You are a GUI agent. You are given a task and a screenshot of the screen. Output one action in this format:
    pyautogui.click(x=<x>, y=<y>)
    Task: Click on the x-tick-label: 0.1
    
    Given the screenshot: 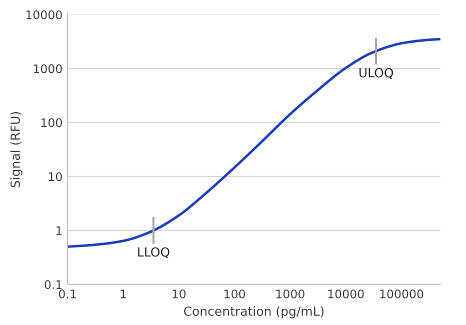 What is the action you would take?
    pyautogui.click(x=67, y=293)
    